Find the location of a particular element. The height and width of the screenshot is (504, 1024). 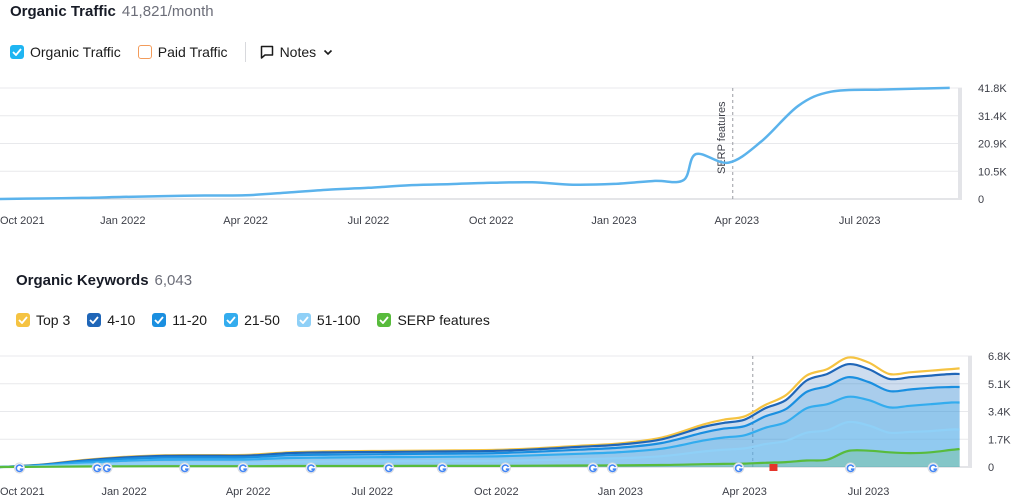

legend-keywords-1: 4-10 is located at coordinates (111, 320).